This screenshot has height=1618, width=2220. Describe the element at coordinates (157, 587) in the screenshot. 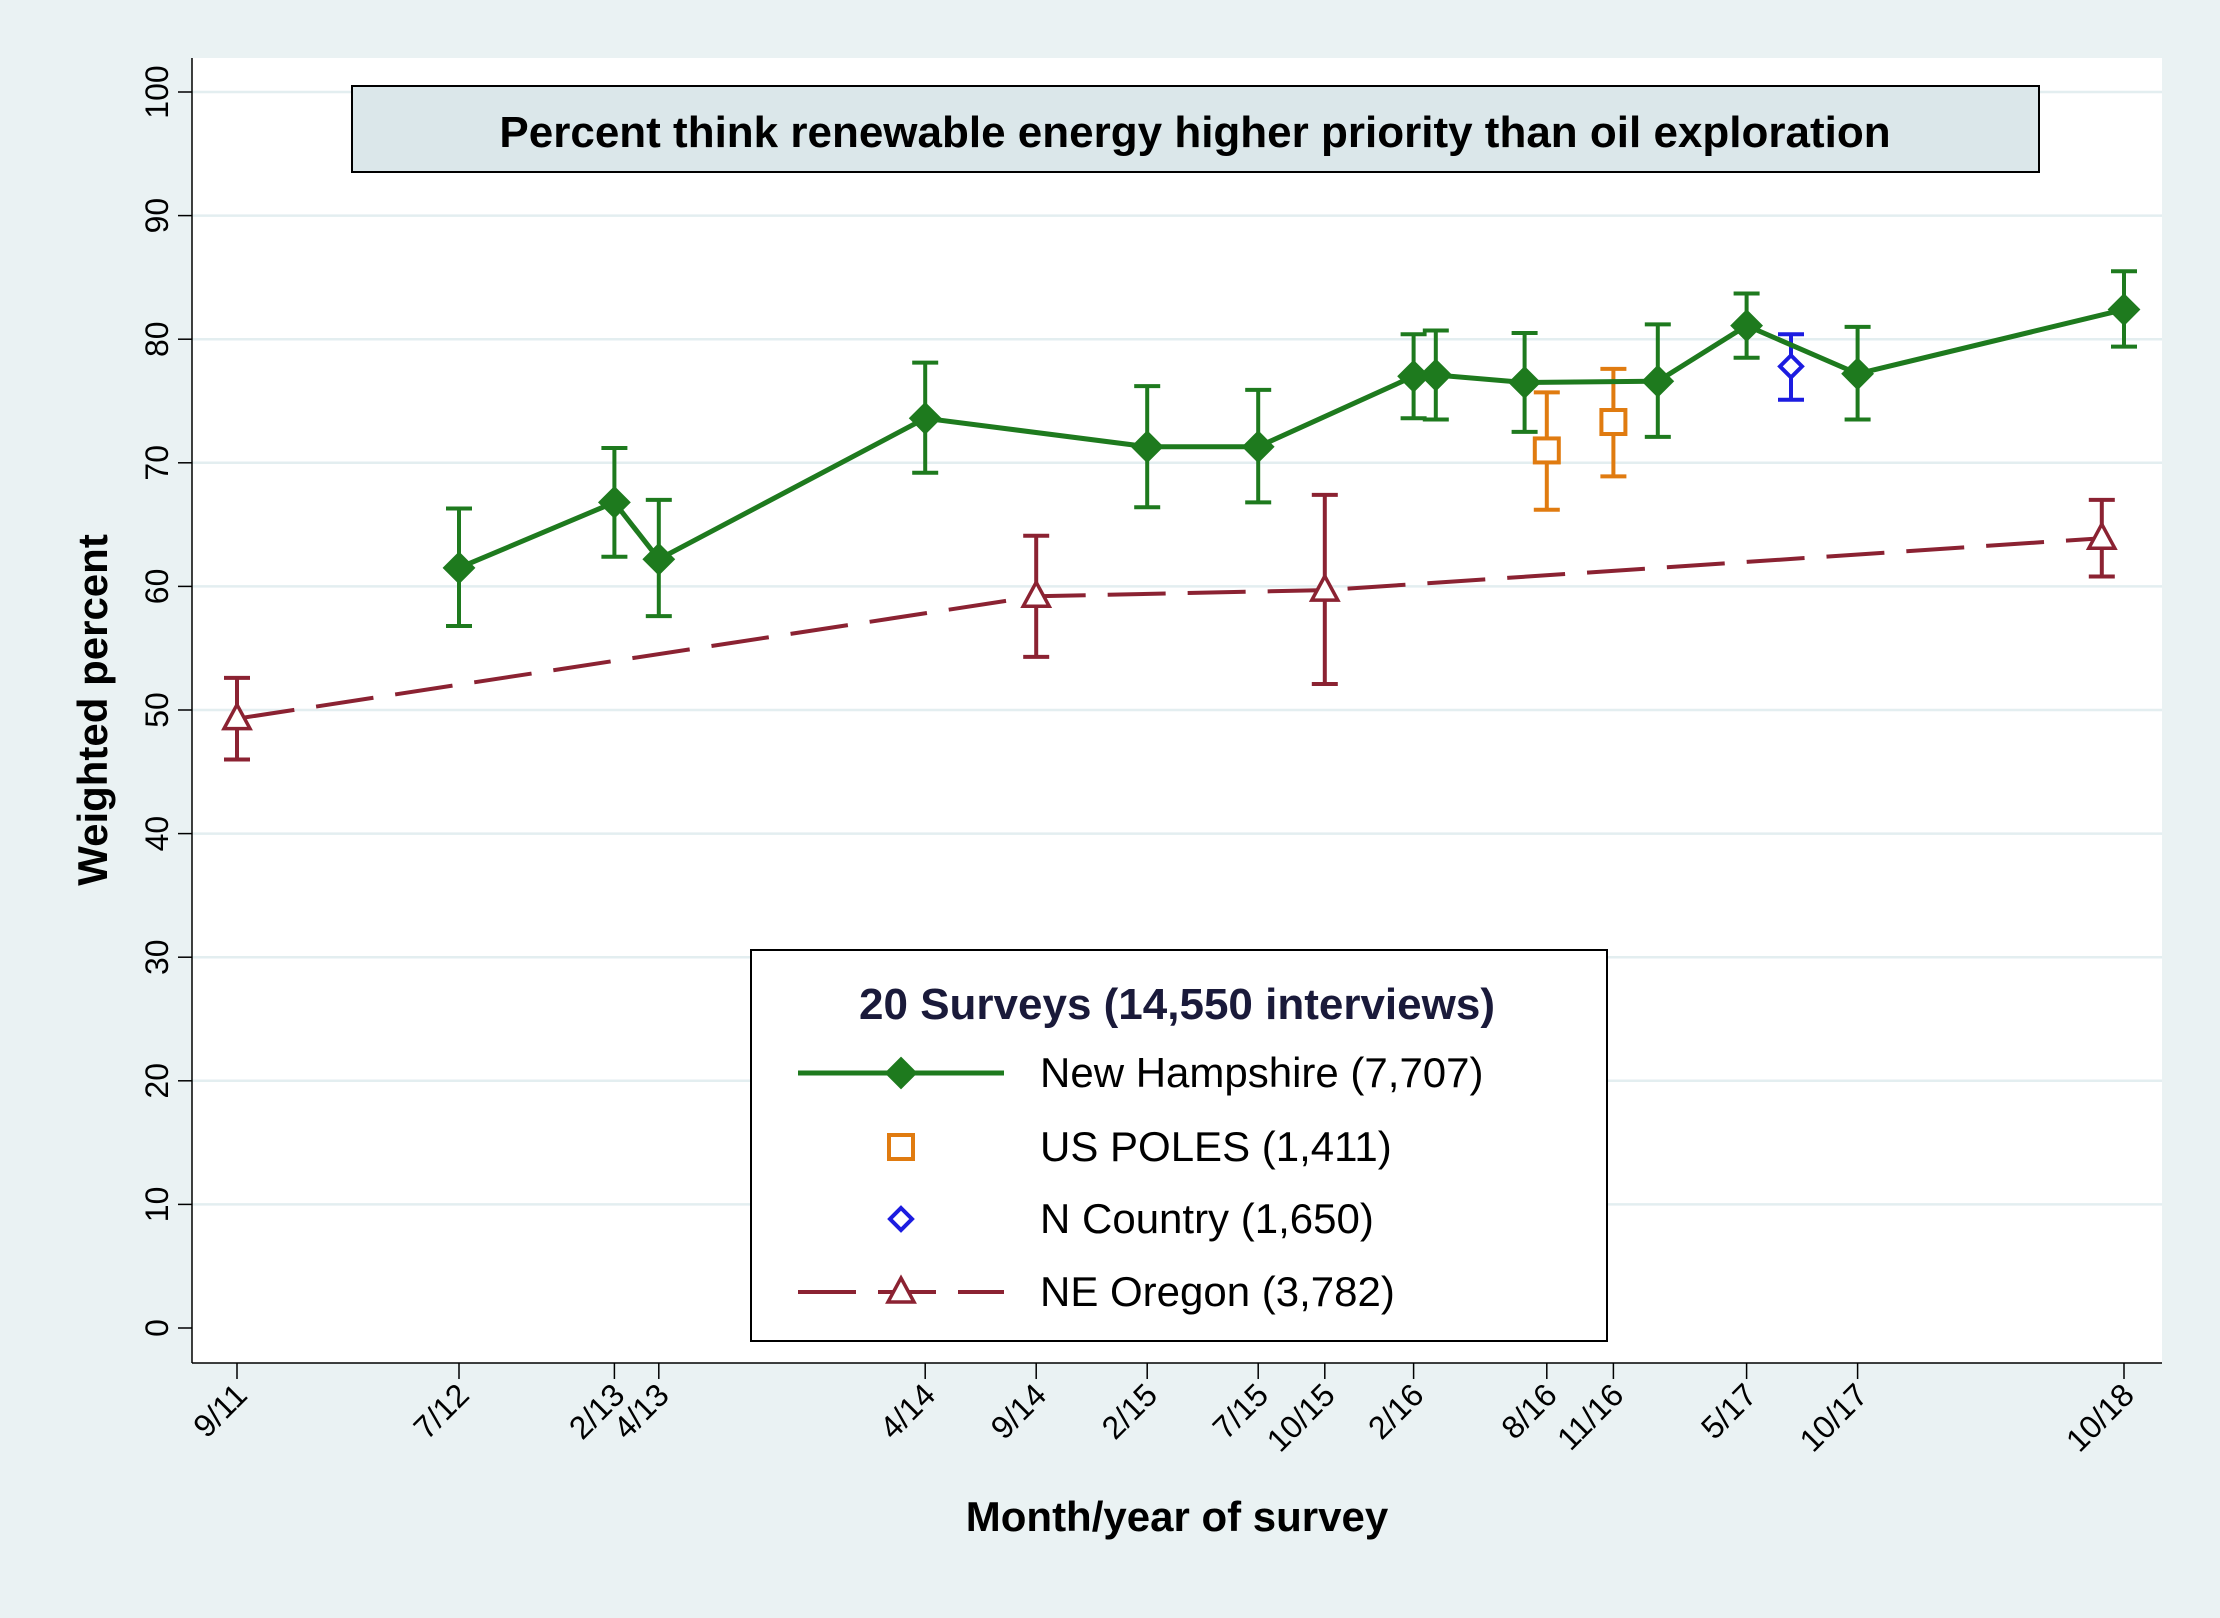

I see `y-tick-label: 60` at that location.